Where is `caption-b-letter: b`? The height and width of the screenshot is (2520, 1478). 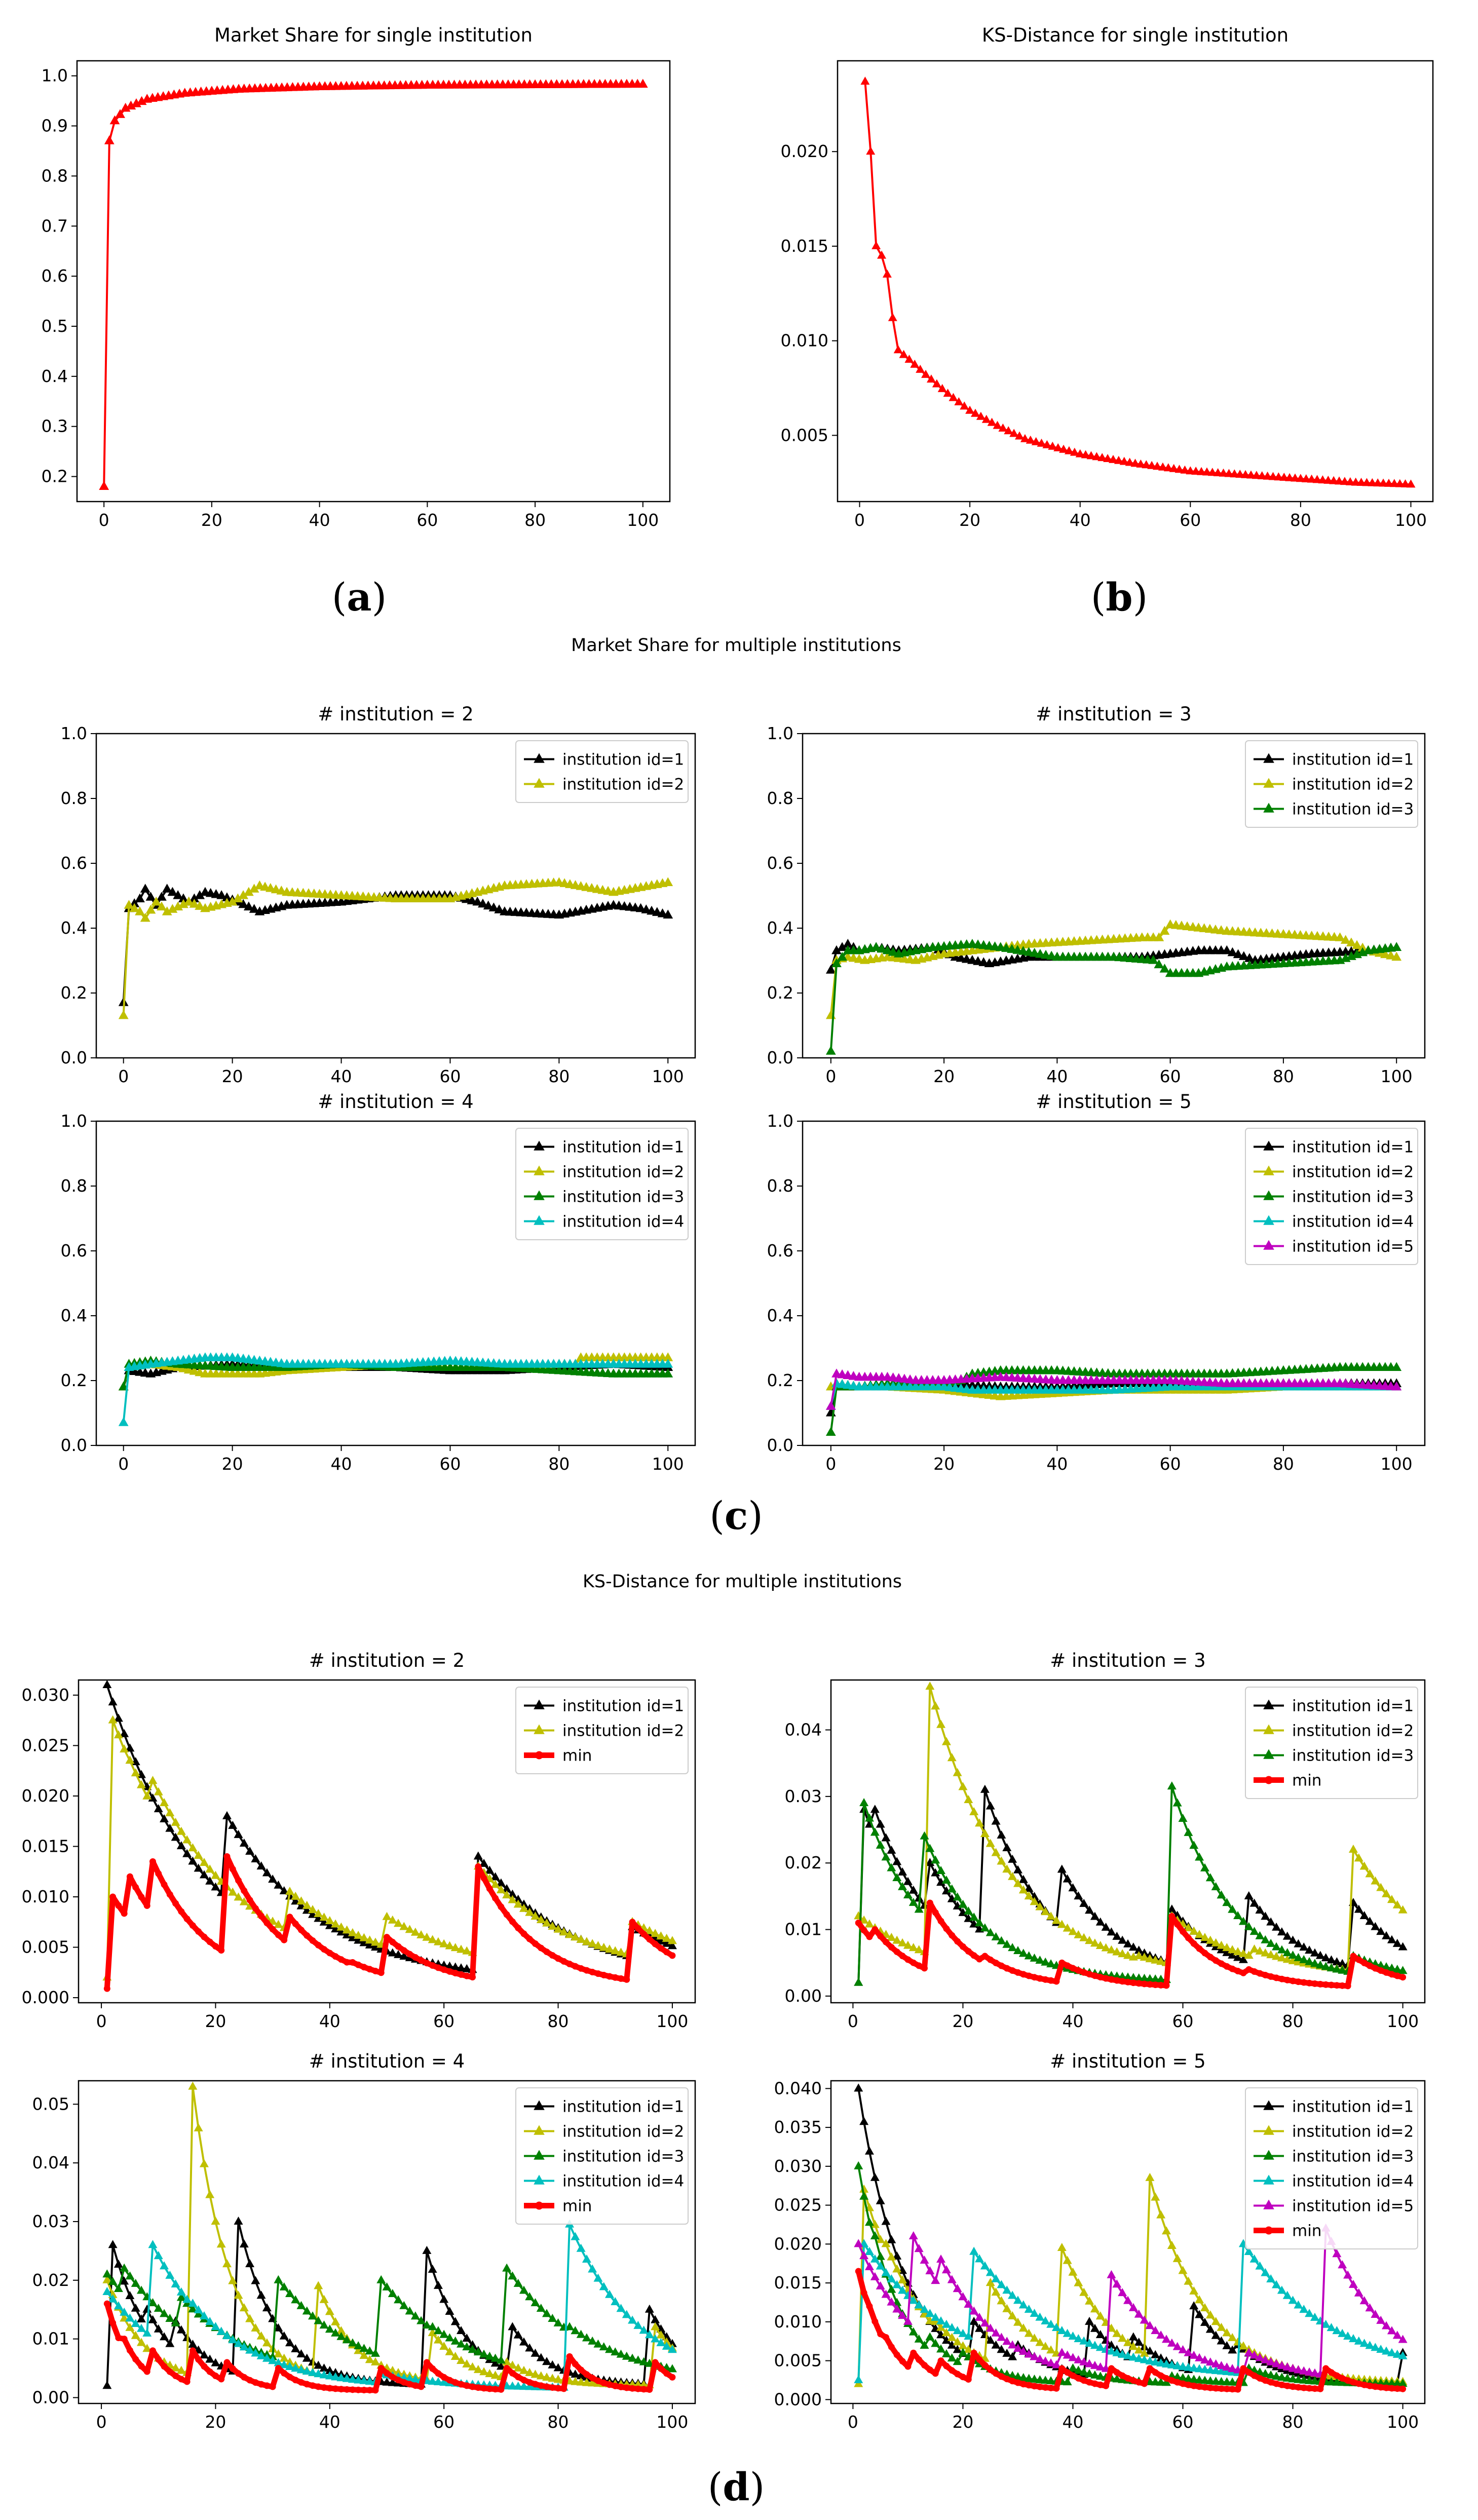
caption-b-letter: b is located at coordinates (1119, 597).